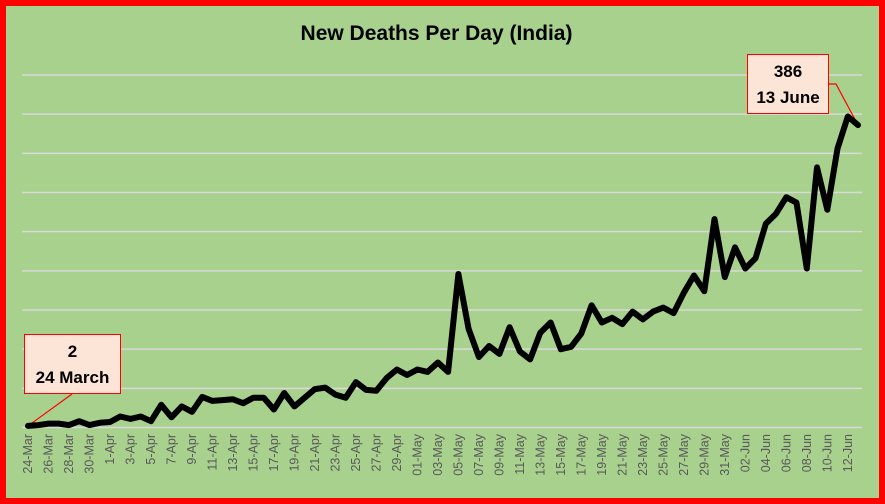  What do you see at coordinates (72, 351) in the screenshot?
I see `callout-start-value: 2` at bounding box center [72, 351].